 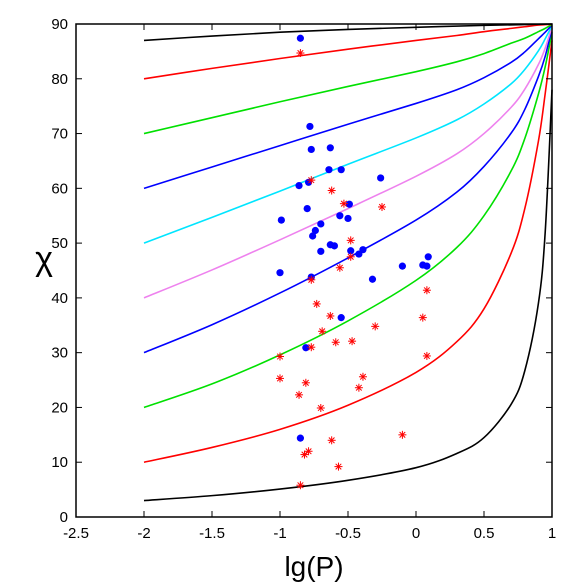 What do you see at coordinates (212, 533) in the screenshot?
I see `x-tick-label: -1.5` at bounding box center [212, 533].